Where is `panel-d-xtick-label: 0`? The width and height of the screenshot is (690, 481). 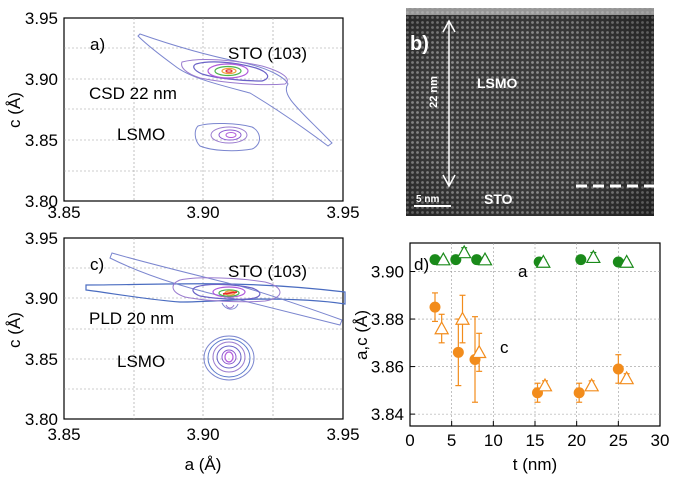 panel-d-xtick-label: 0 is located at coordinates (409, 440).